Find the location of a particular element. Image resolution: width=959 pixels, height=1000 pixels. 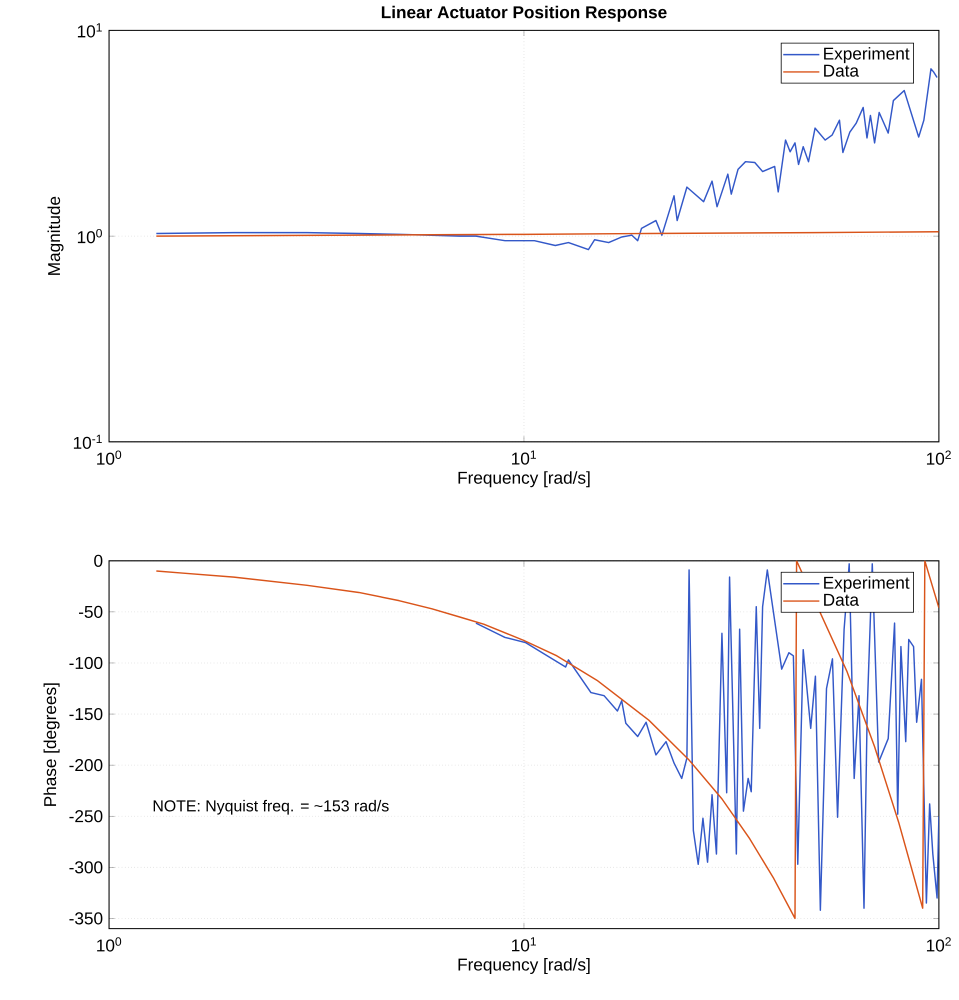

y-tick-label: 0 is located at coordinates (98, 560).